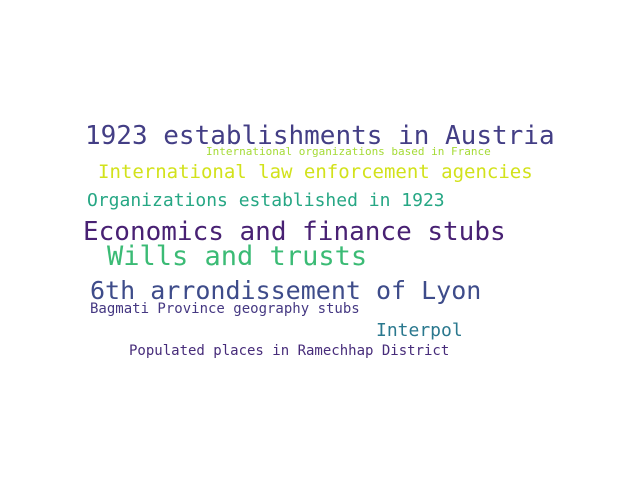 Image resolution: width=640 pixels, height=480 pixels. I want to click on word-international-law-enforcement-agencies: International law enforcement agencies, so click(315, 172).